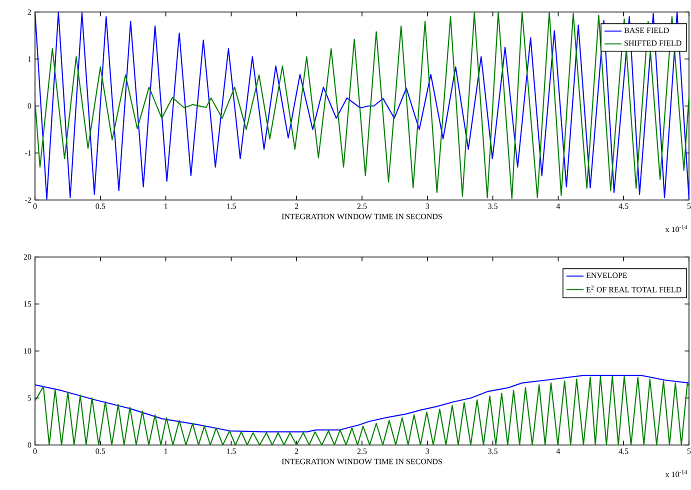 Image resolution: width=691 pixels, height=490 pixels. I want to click on legend-label: SHIFTED FIELD, so click(653, 43).